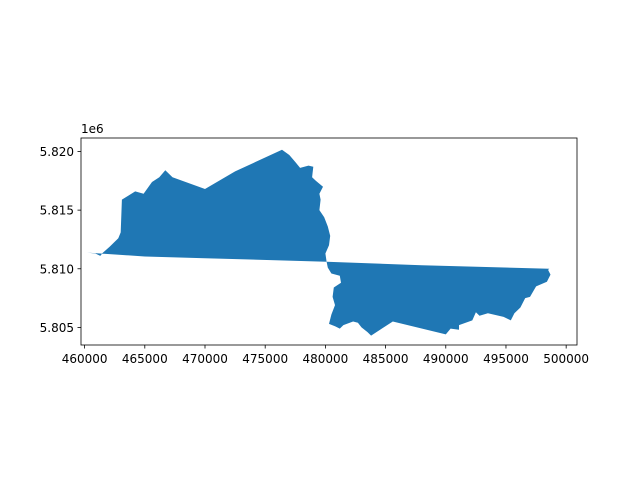 This screenshot has height=480, width=640. I want to click on x-tick-label: 475000, so click(265, 359).